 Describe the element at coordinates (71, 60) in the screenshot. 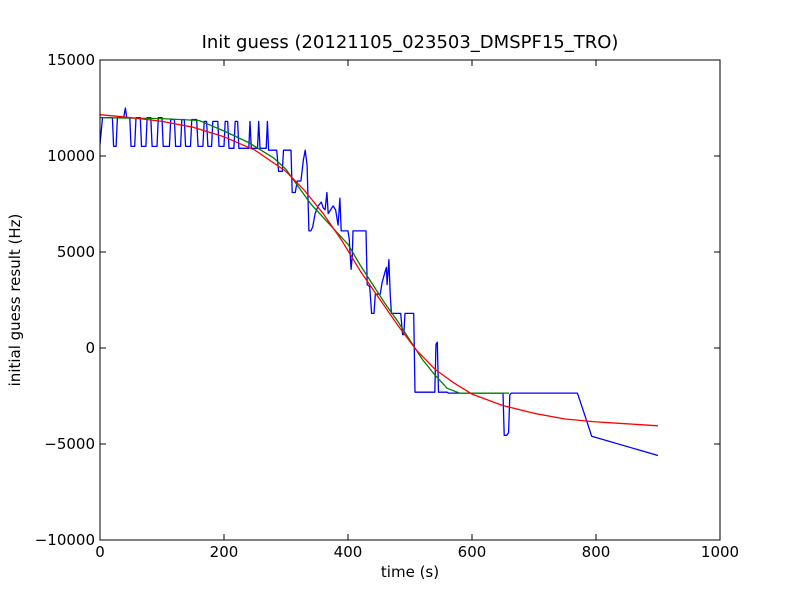

I see `y-tick-label: 15000` at that location.